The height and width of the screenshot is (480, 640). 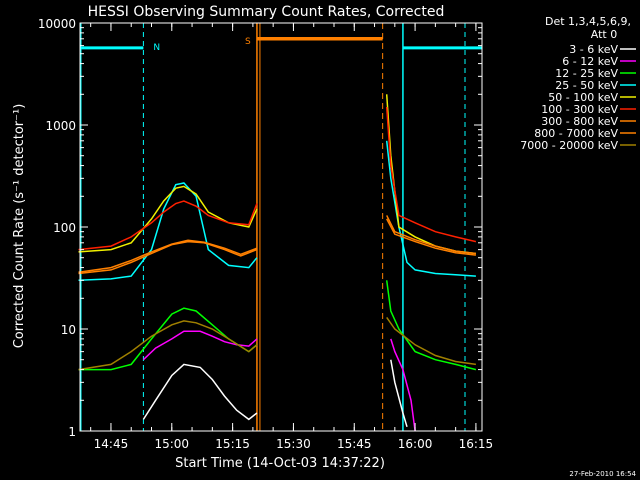 What do you see at coordinates (72, 432) in the screenshot?
I see `y-tick-label-1: 1` at bounding box center [72, 432].